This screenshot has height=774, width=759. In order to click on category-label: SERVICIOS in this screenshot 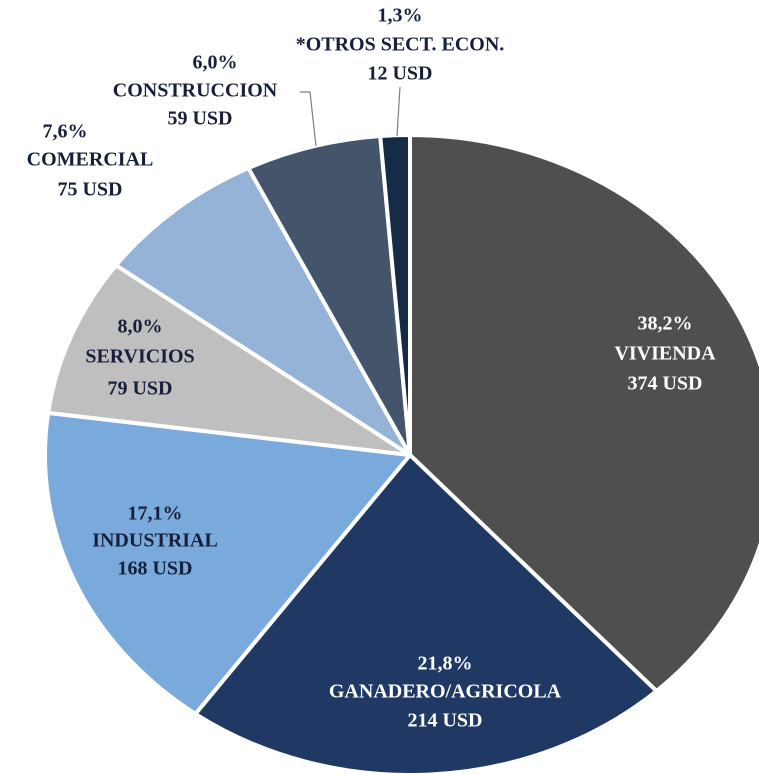, I will do `click(139, 357)`.